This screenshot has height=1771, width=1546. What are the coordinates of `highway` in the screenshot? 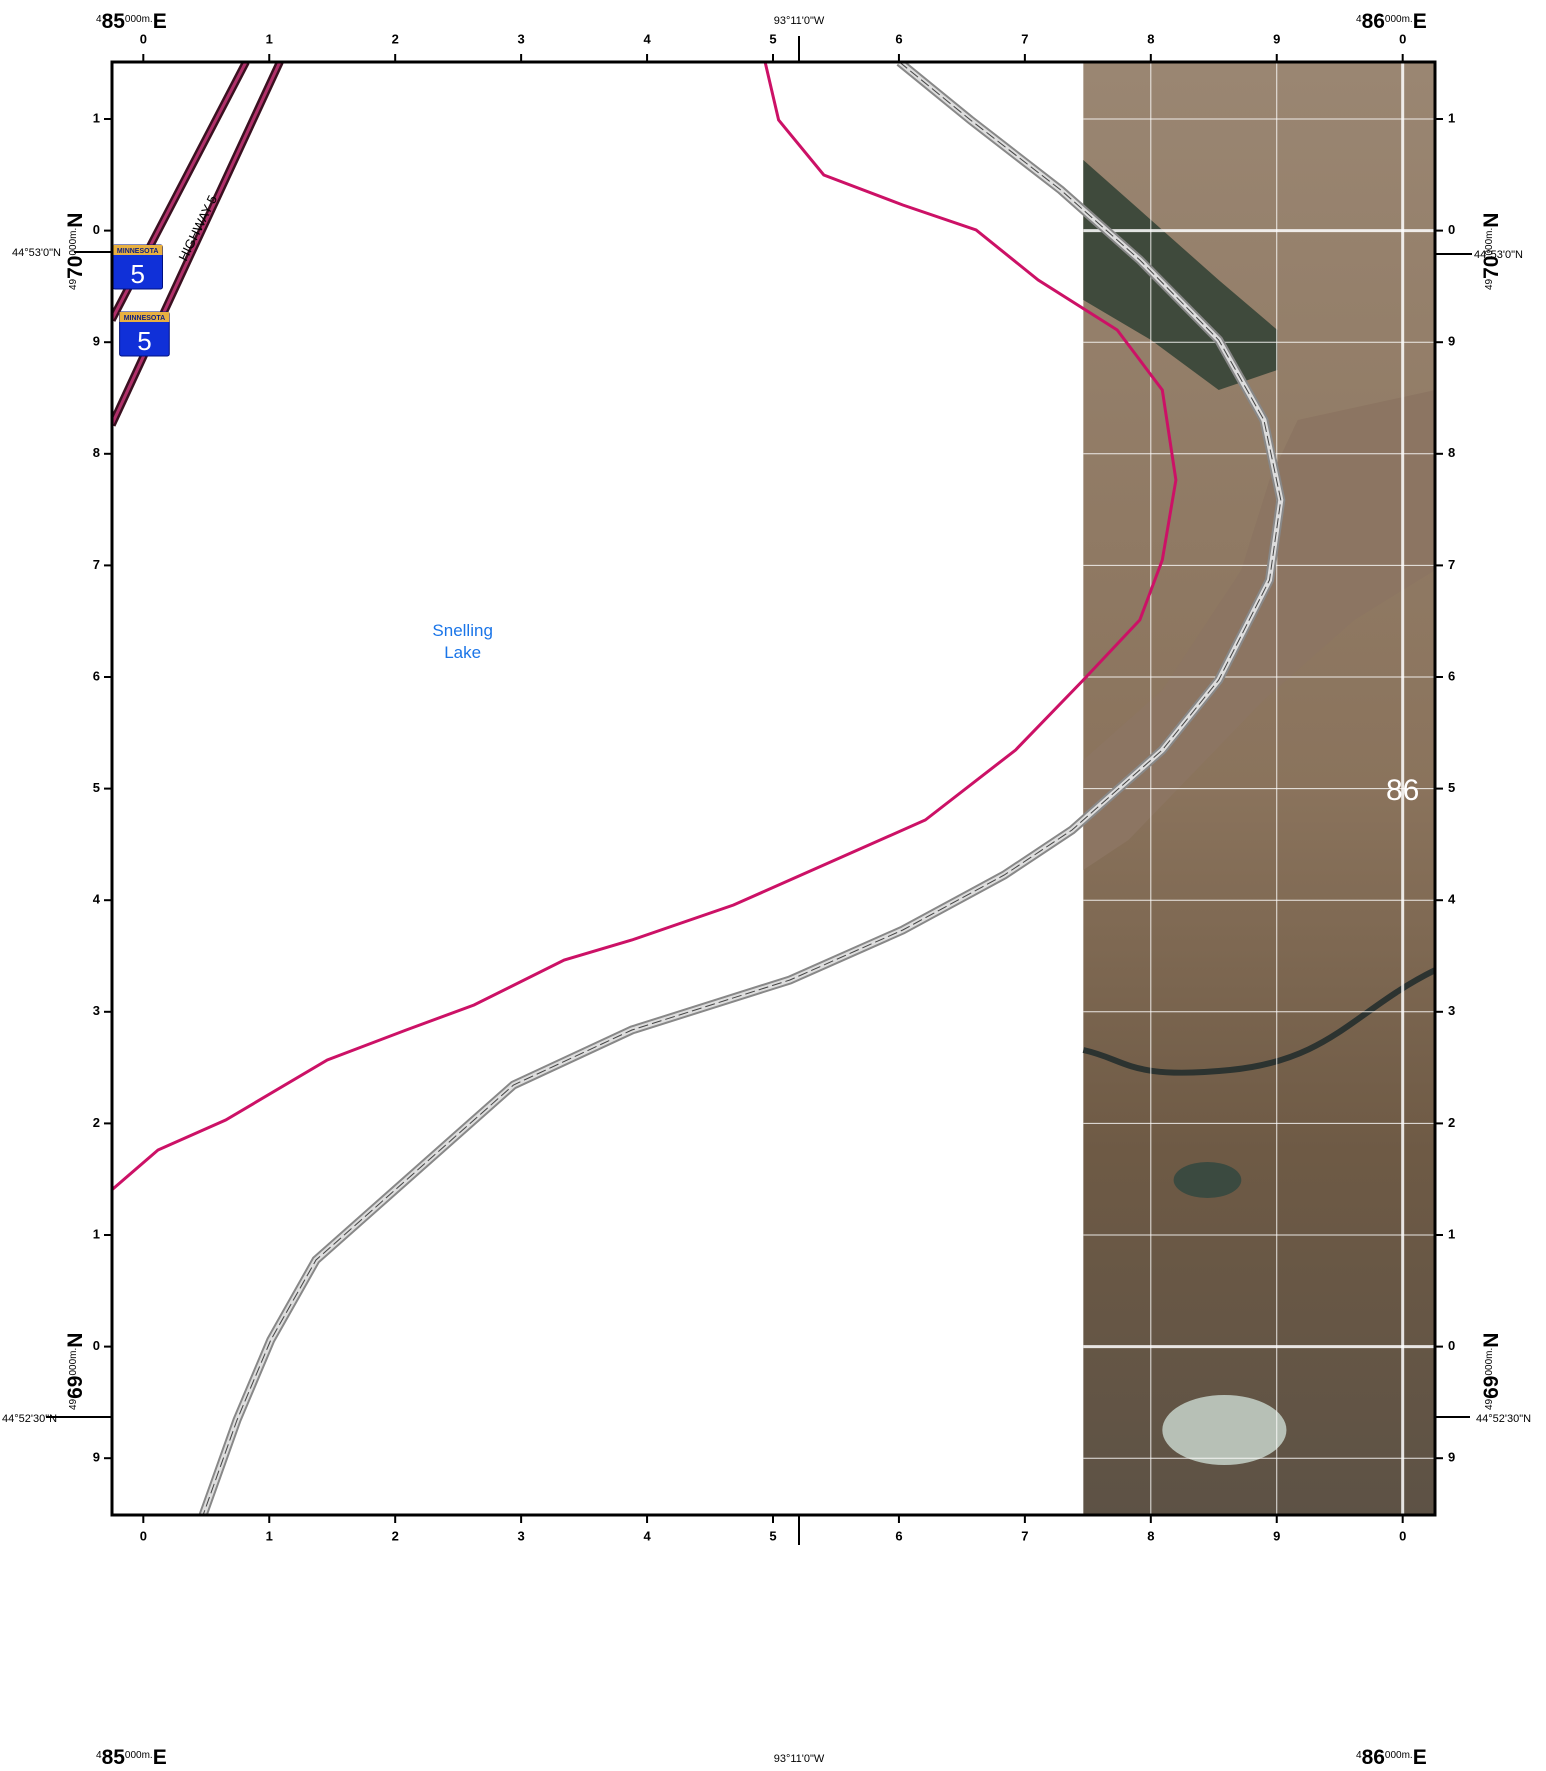 It's located at (197, 244).